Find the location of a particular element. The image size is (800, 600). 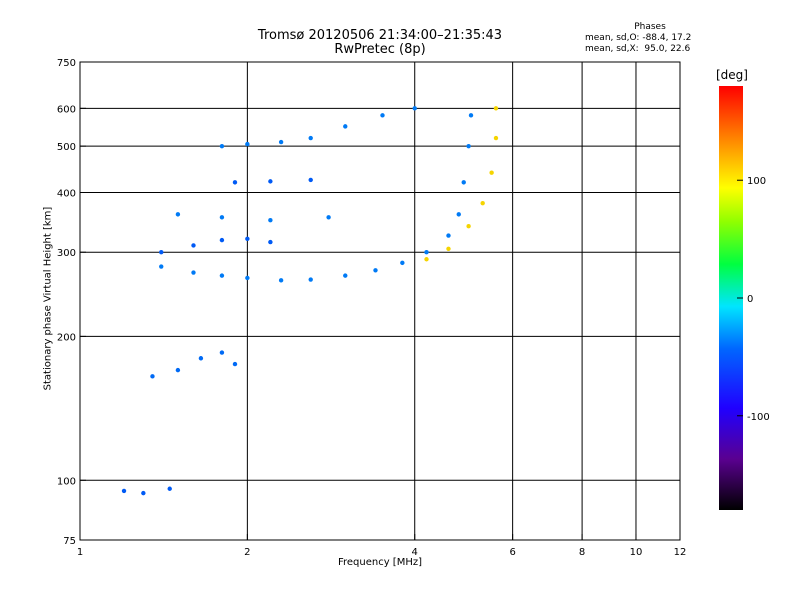

y-tick-label: 500 is located at coordinates (66, 147).